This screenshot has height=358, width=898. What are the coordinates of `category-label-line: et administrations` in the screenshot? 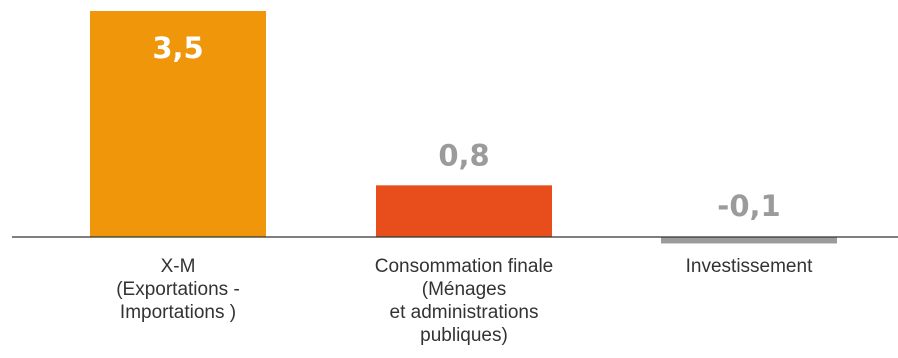 It's located at (464, 312).